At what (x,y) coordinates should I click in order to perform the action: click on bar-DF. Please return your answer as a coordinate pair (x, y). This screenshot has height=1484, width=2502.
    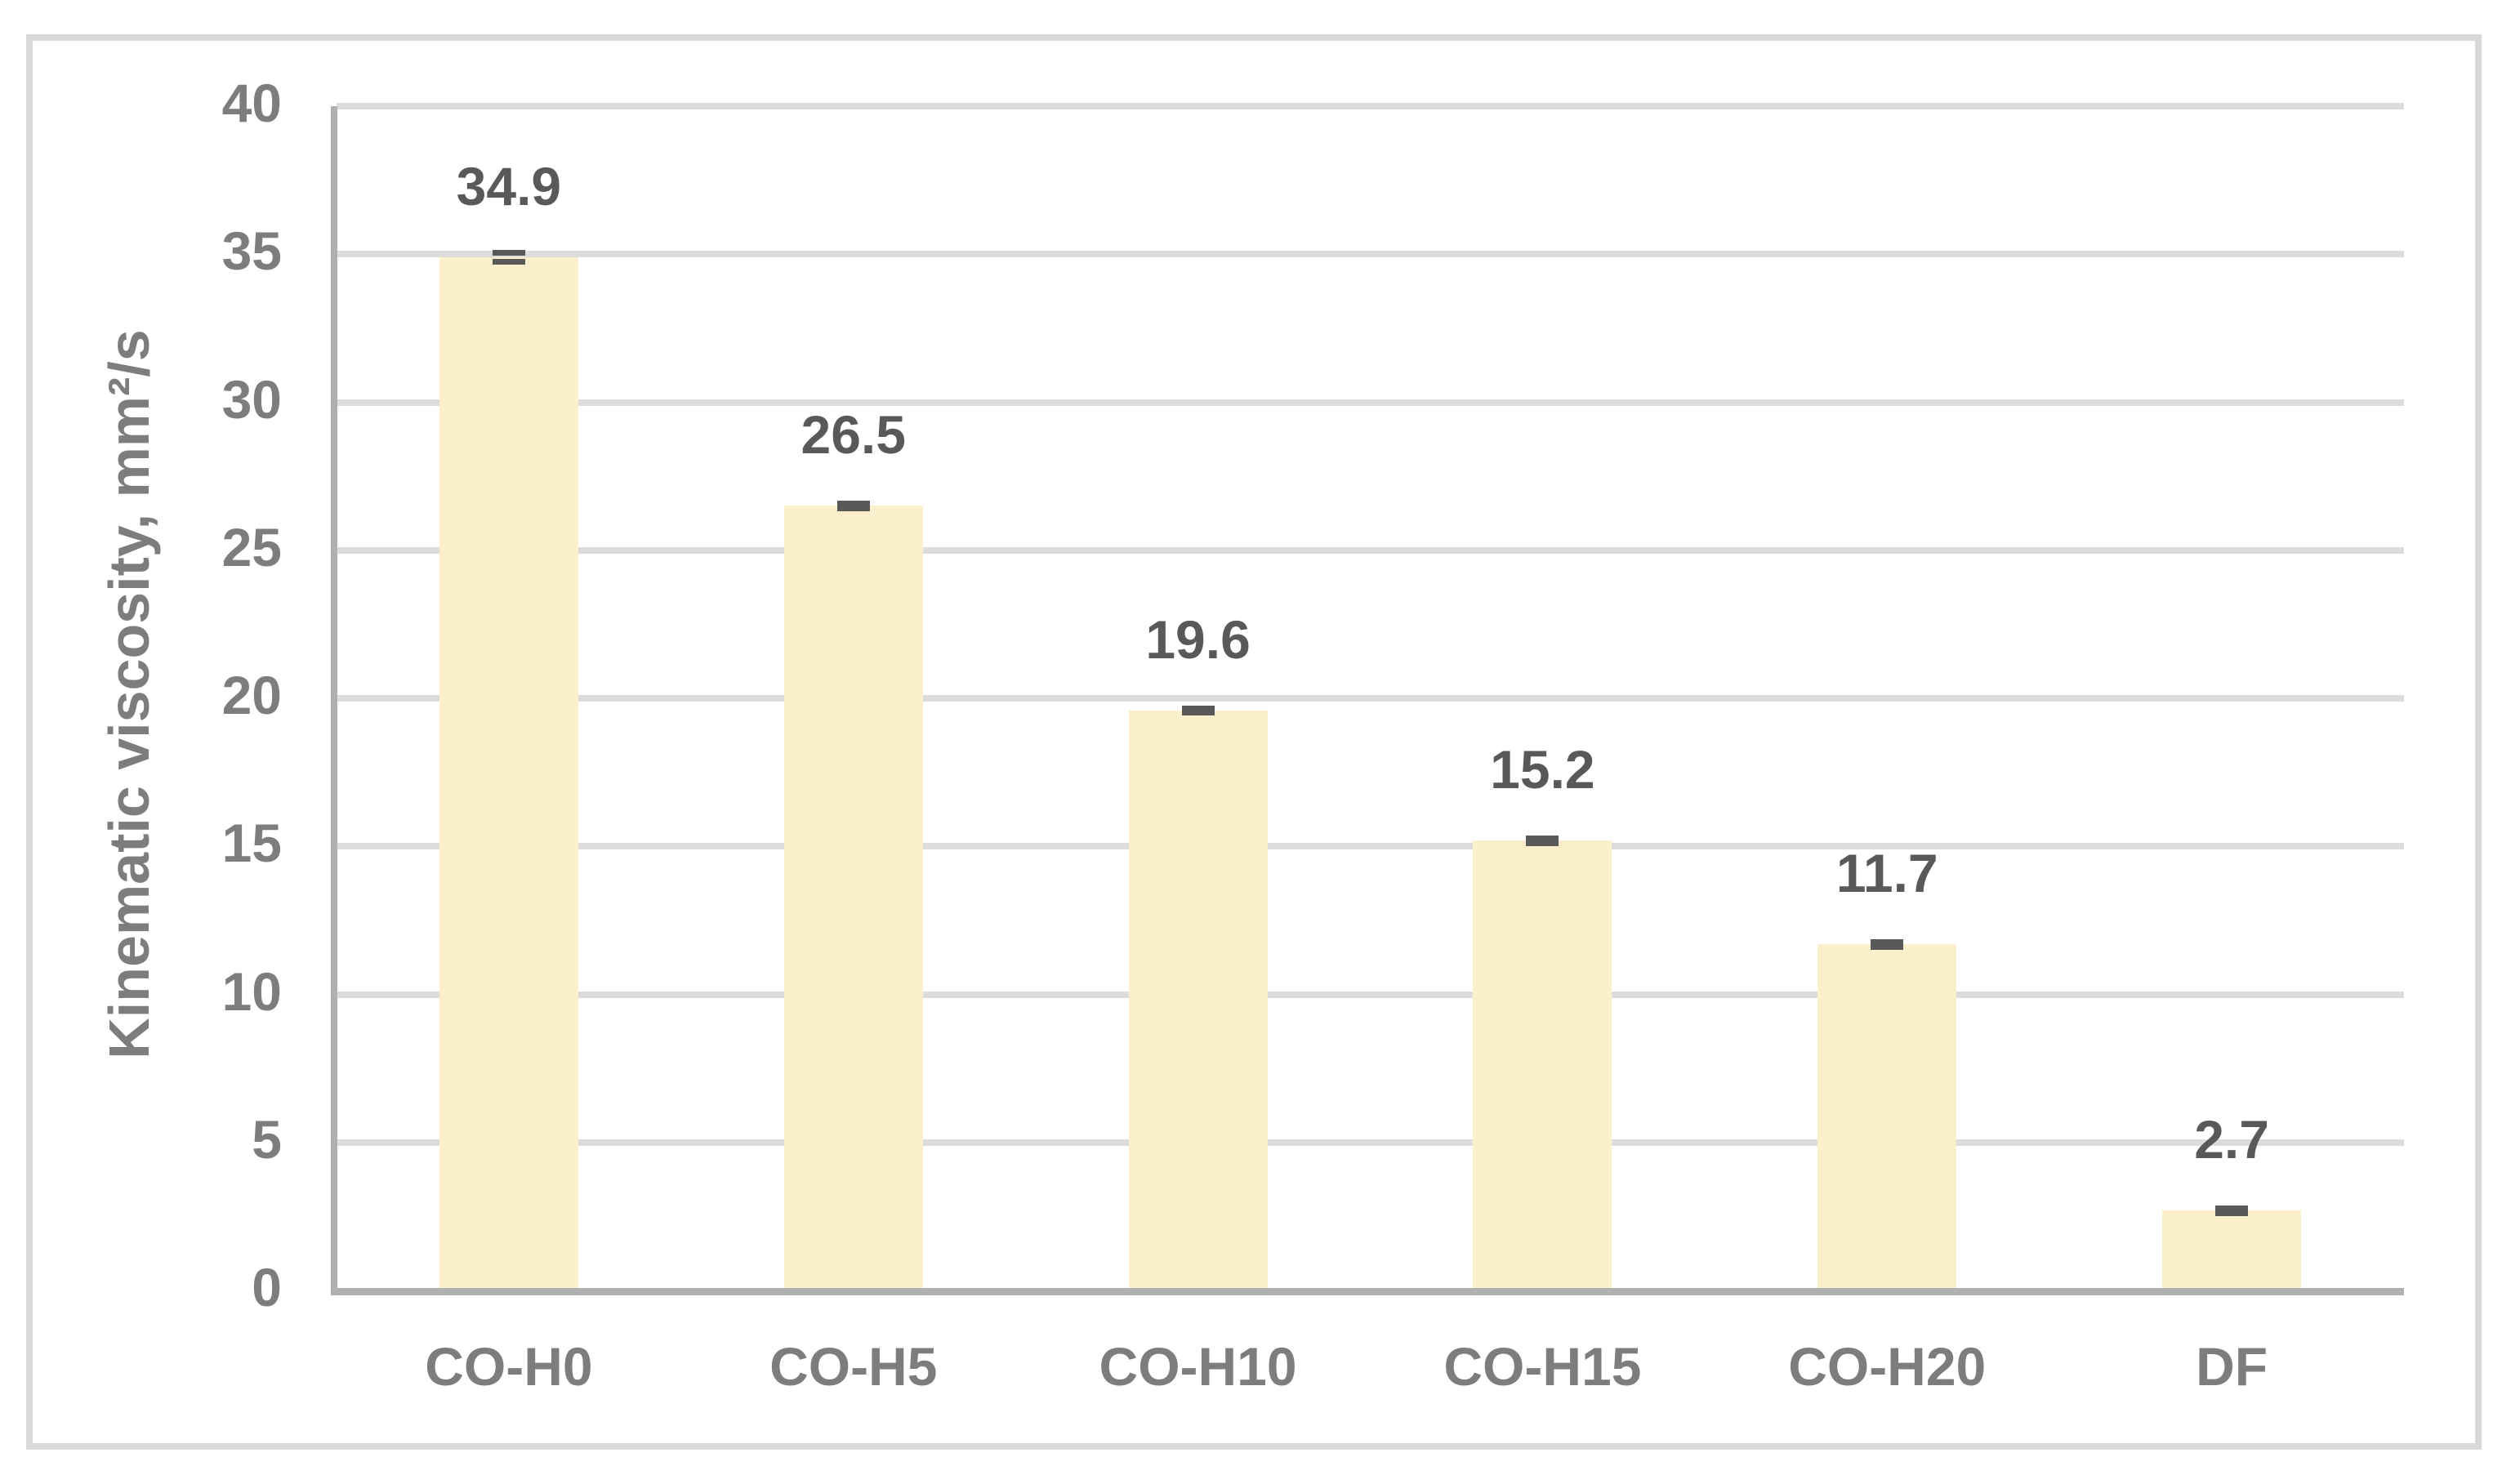
    Looking at the image, I should click on (2232, 1250).